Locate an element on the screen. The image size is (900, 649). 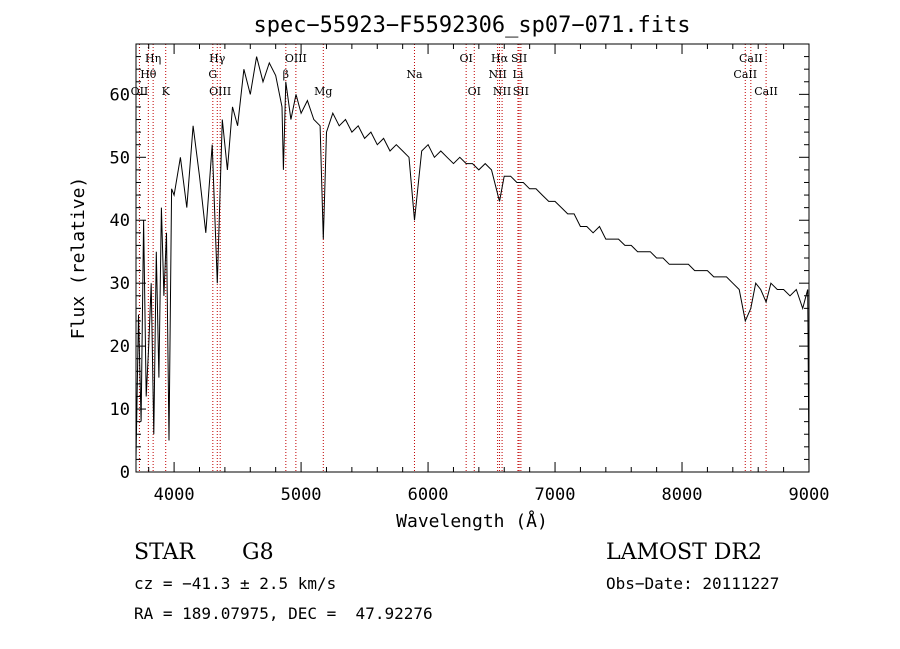
x-tick-label: 6000 is located at coordinates (428, 495).